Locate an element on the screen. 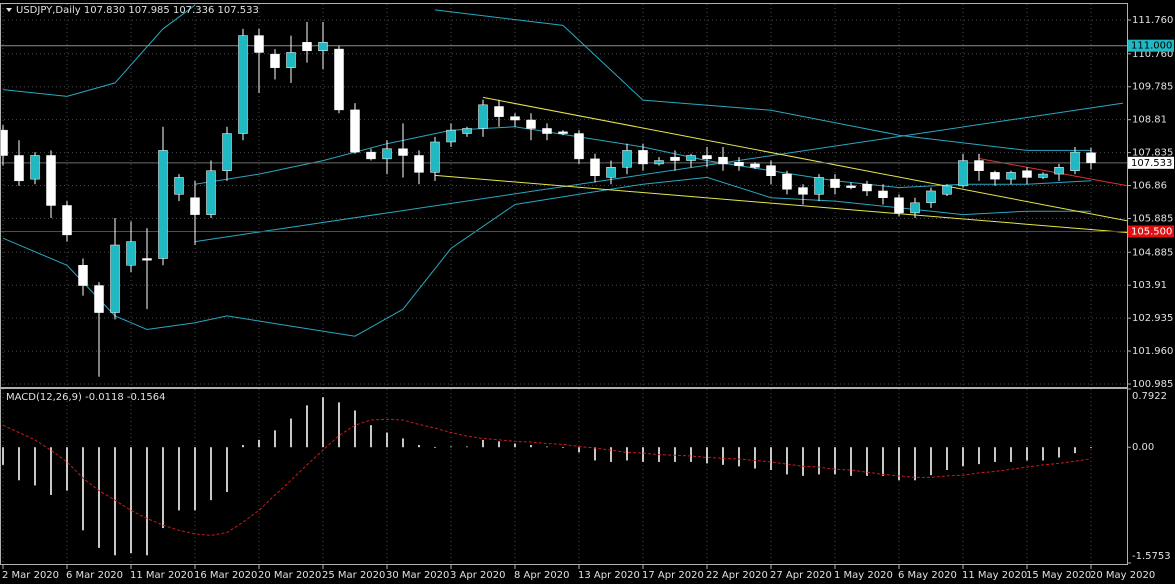  x-tick-label: 3 Apr 2020 is located at coordinates (477, 575).